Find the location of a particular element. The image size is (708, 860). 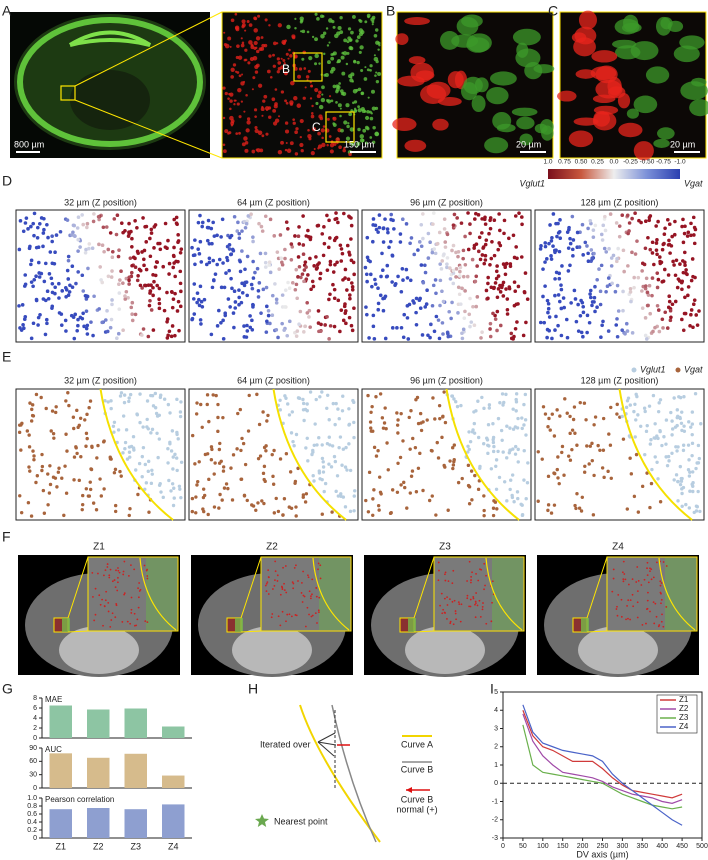

boundary-curve is located at coordinates (309, 454).